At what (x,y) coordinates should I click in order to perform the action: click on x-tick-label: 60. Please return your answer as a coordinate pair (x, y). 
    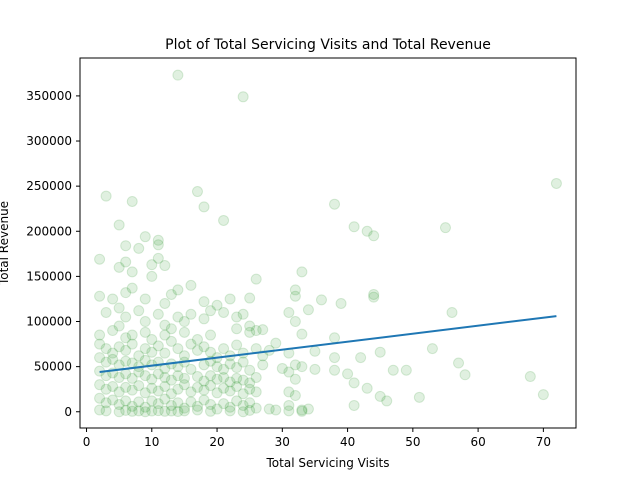
    Looking at the image, I should click on (477, 442).